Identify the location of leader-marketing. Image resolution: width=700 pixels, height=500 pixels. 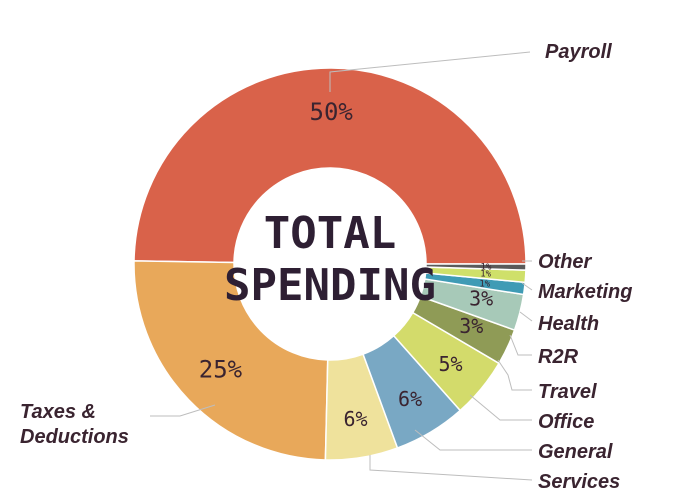
(527, 286).